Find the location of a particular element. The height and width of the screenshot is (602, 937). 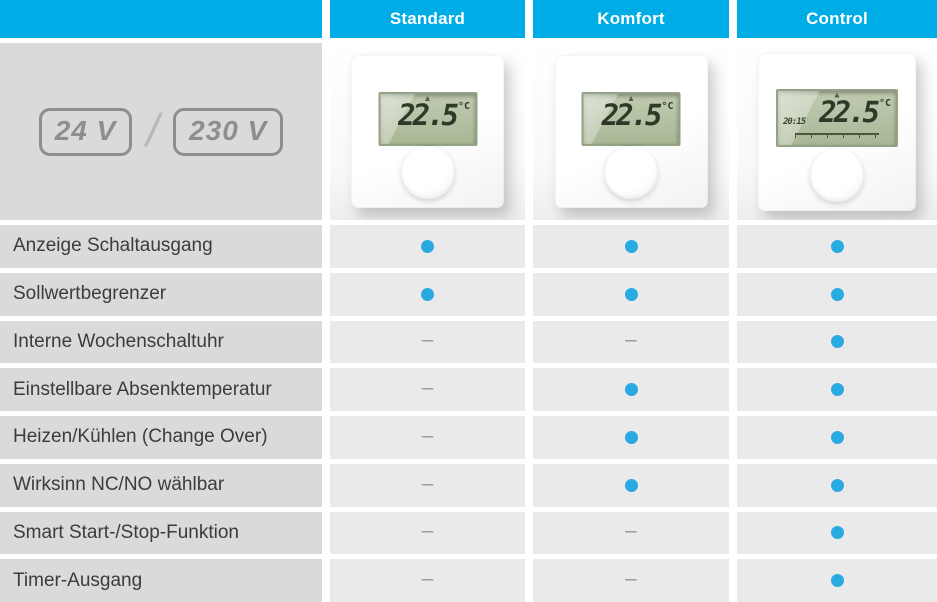

voltage-badge-230v: 230 V is located at coordinates (228, 131).